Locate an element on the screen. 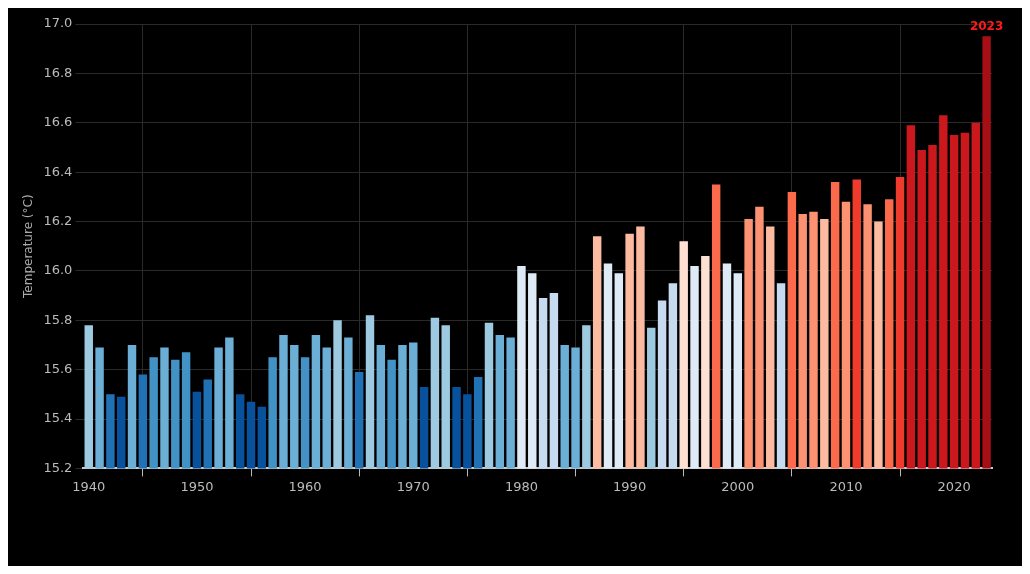 This screenshot has width=1030, height=574. y-tick-label: 15.4 is located at coordinates (58, 418).